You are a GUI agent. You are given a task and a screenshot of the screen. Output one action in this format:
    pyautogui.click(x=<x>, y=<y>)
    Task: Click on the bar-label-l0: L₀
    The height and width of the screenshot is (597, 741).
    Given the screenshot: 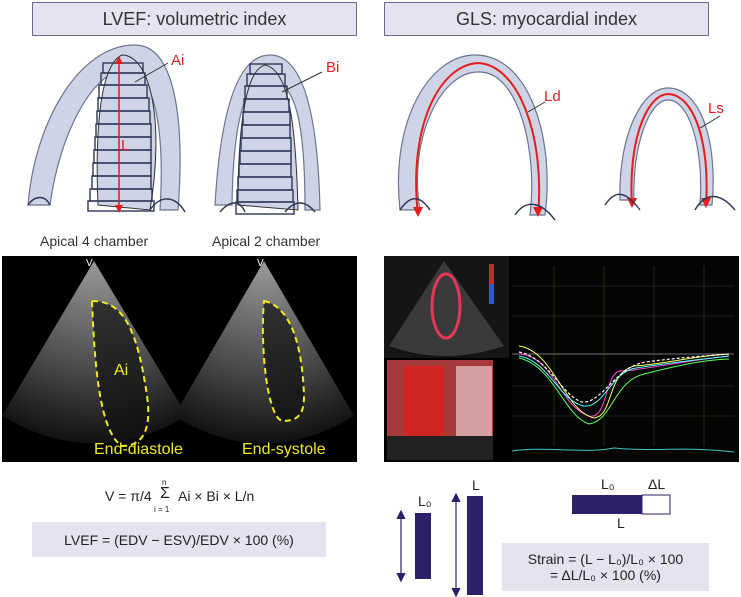 What is the action you would take?
    pyautogui.click(x=425, y=501)
    